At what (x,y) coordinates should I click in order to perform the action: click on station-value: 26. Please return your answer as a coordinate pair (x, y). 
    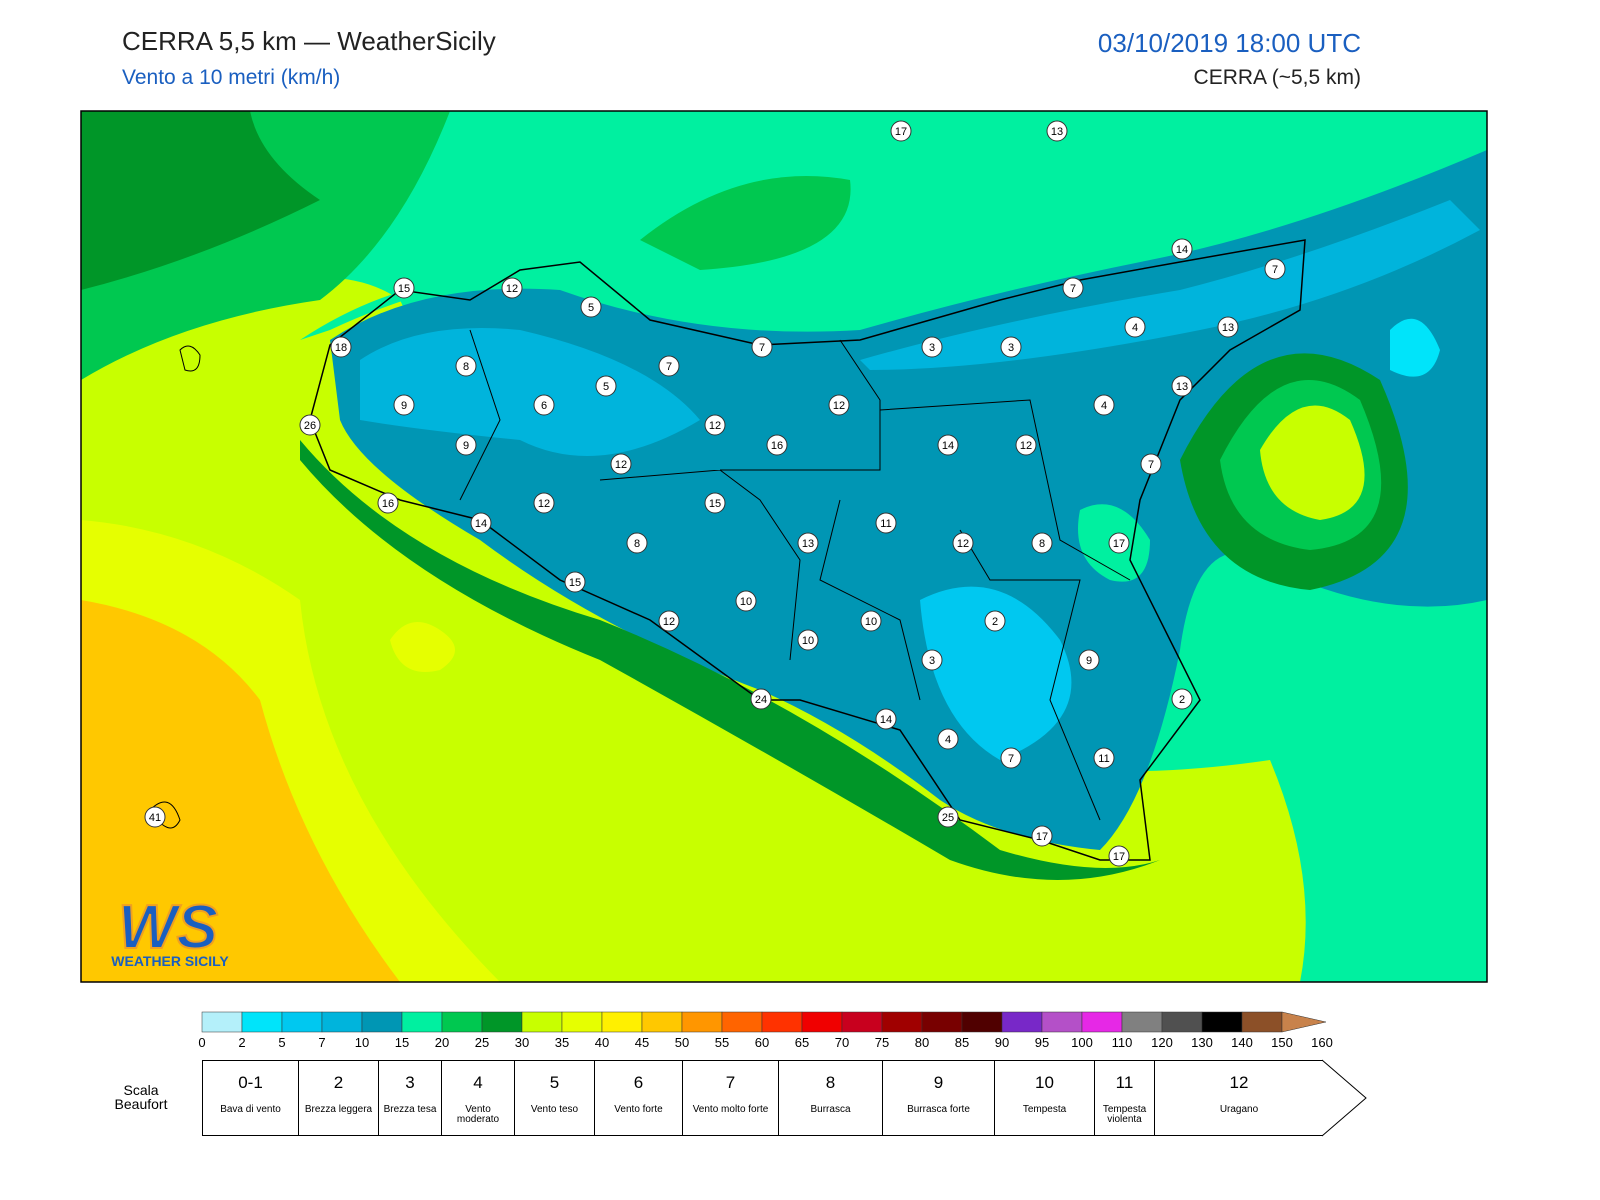
    Looking at the image, I should click on (310, 426).